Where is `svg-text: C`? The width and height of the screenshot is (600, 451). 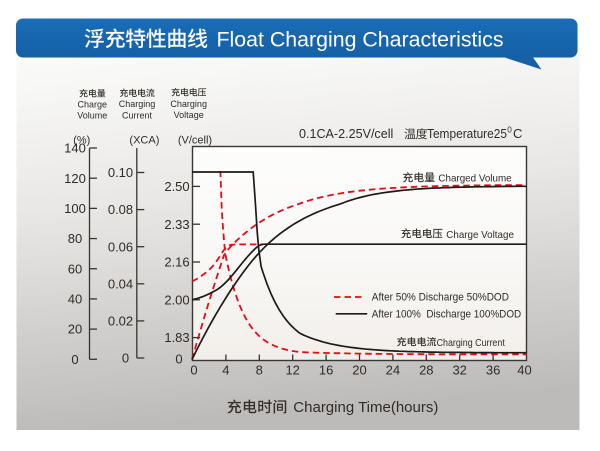
svg-text: C is located at coordinates (517, 133).